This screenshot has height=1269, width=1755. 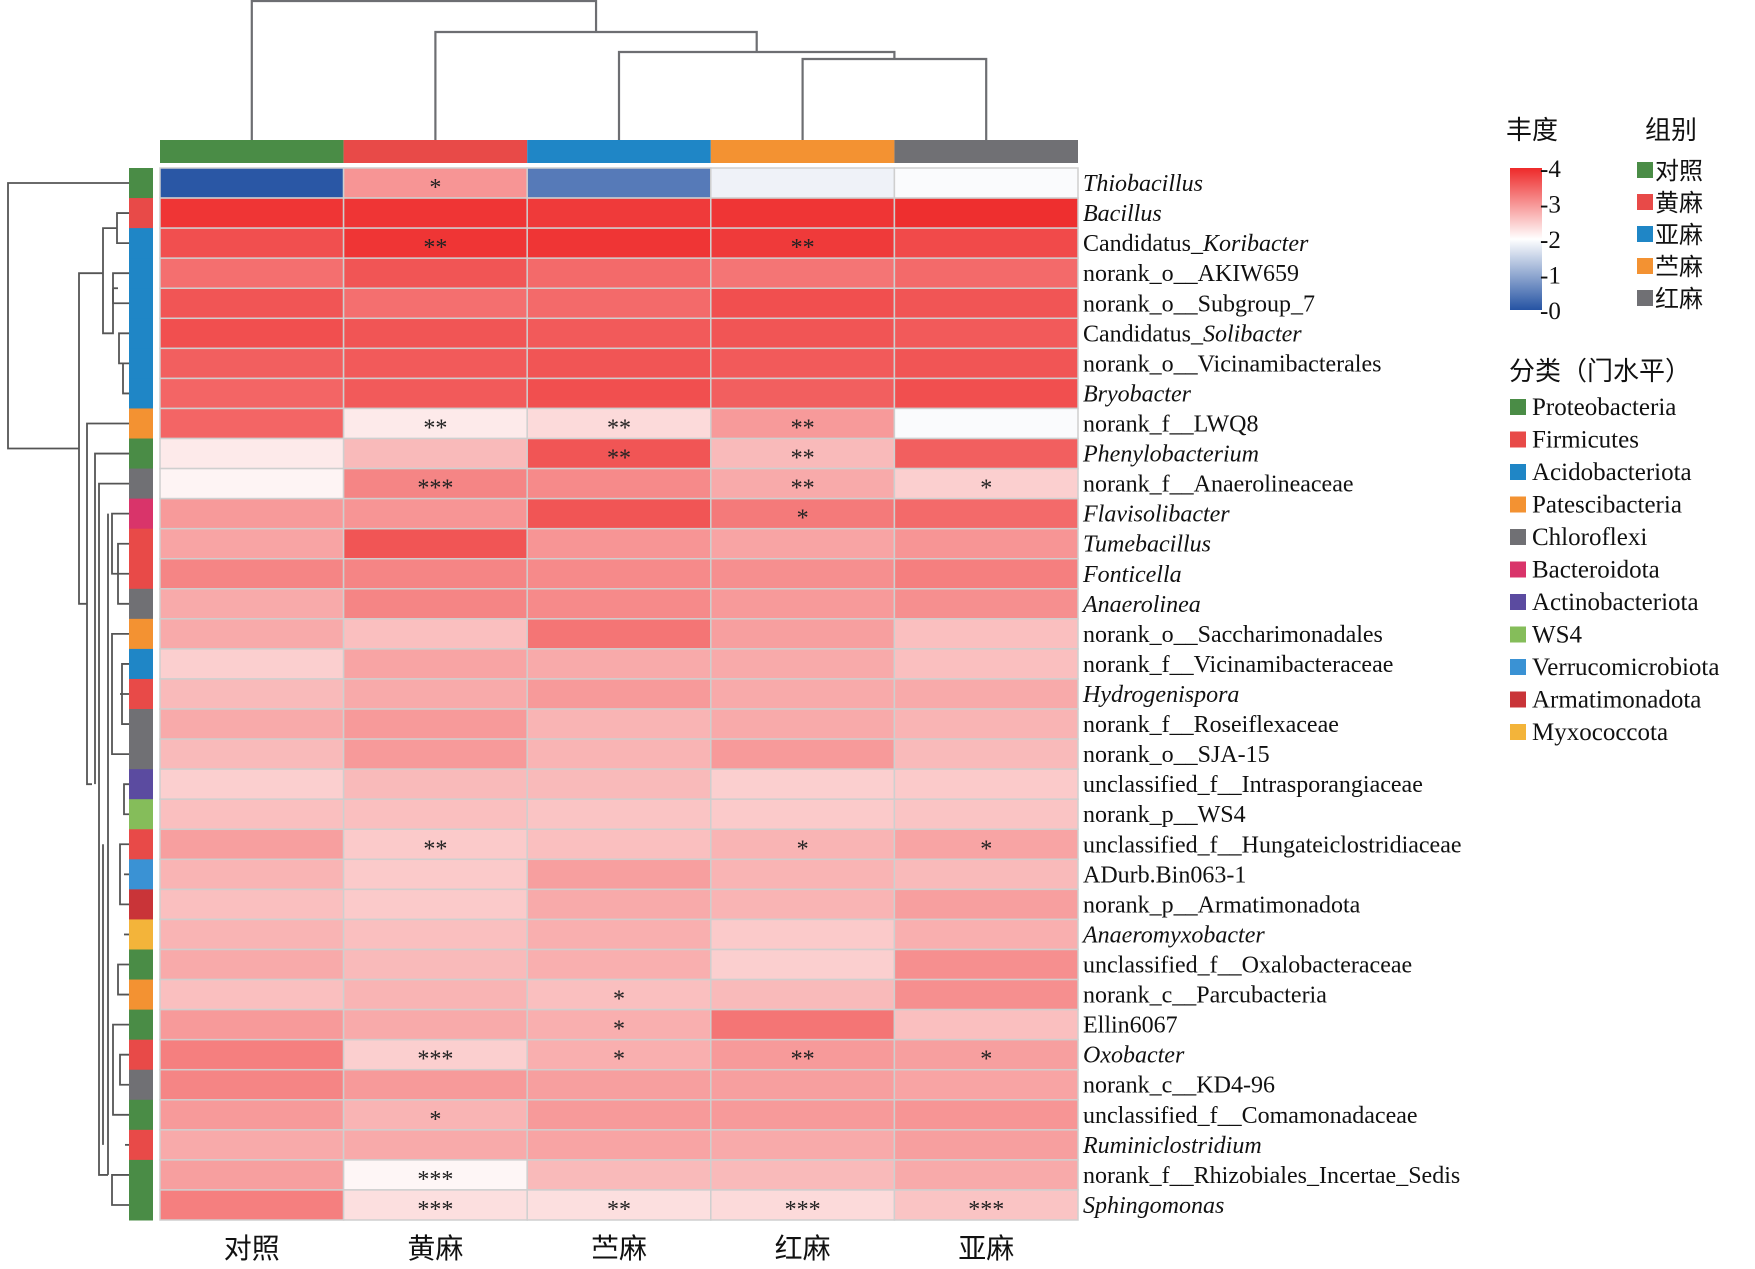 I want to click on row-label-part: Bacillus, so click(x=1122, y=214).